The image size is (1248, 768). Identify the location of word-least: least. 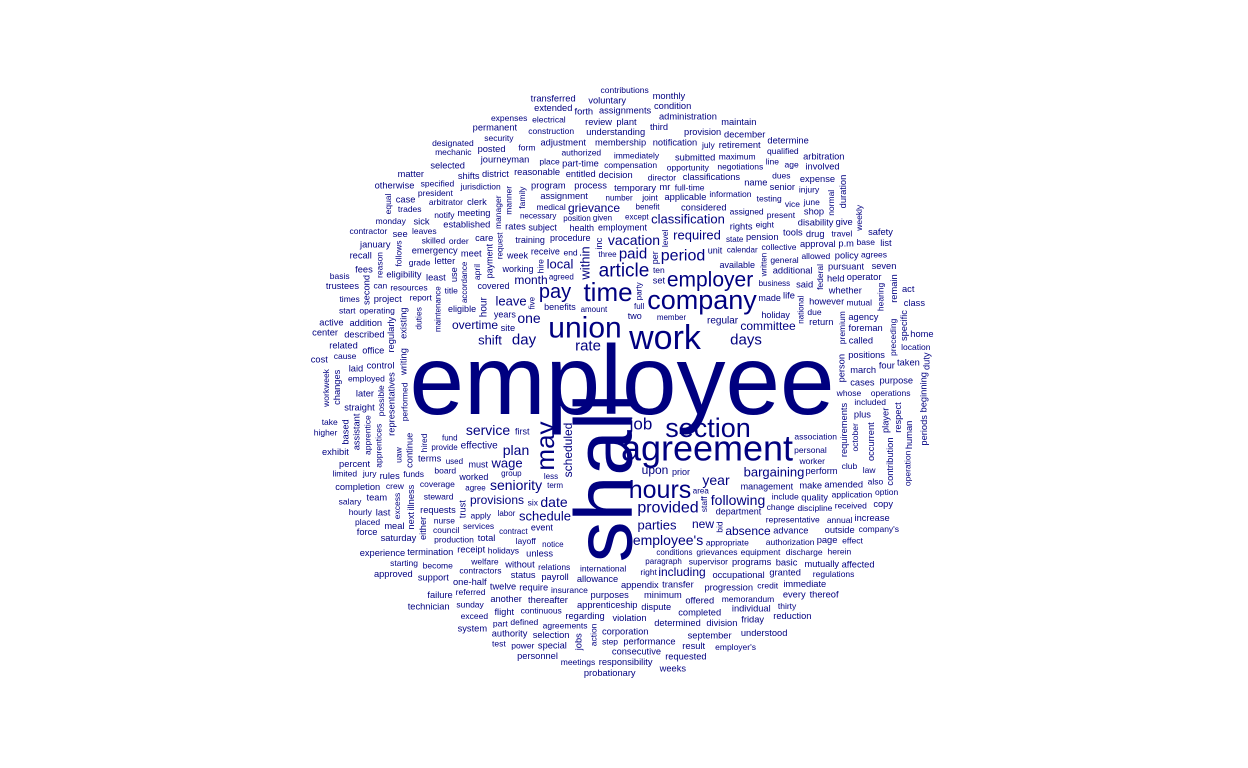
(436, 278).